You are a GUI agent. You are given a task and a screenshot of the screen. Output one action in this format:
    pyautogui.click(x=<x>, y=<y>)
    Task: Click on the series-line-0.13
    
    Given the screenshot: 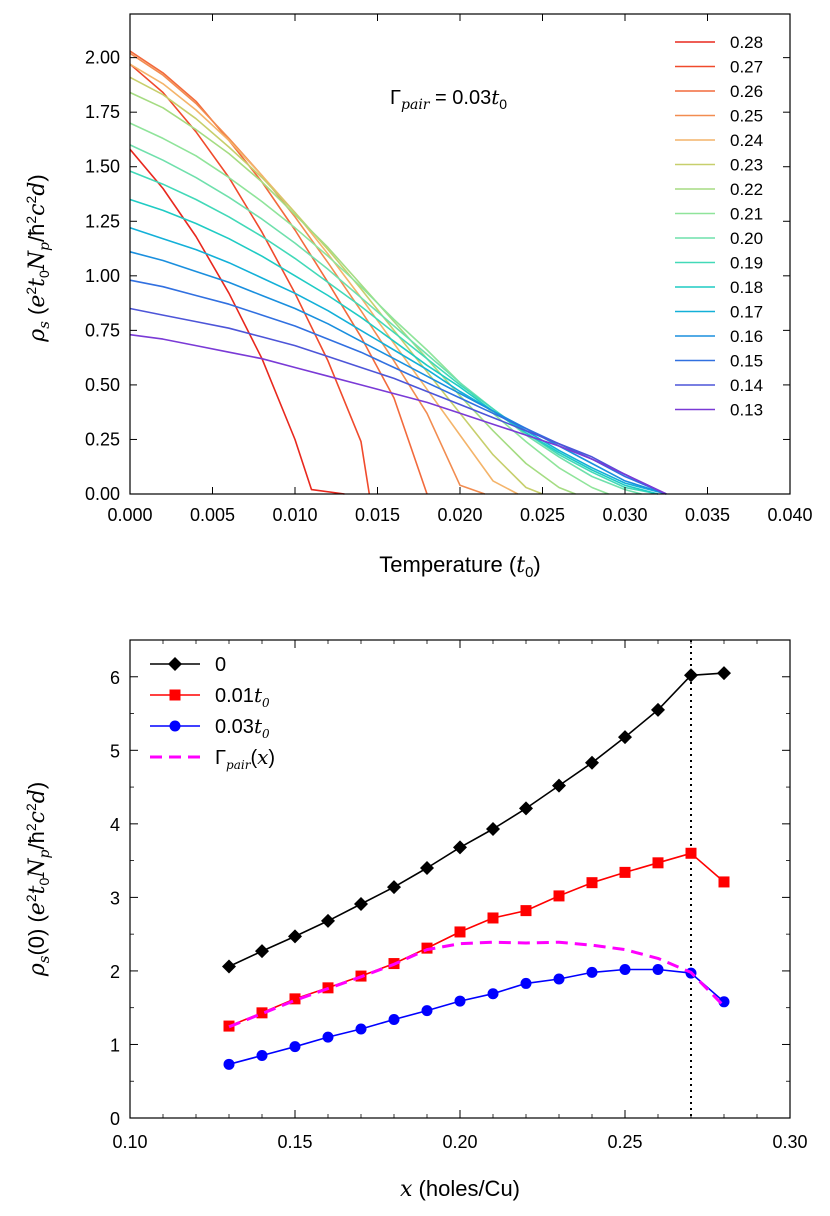 What is the action you would take?
    pyautogui.click(x=398, y=414)
    